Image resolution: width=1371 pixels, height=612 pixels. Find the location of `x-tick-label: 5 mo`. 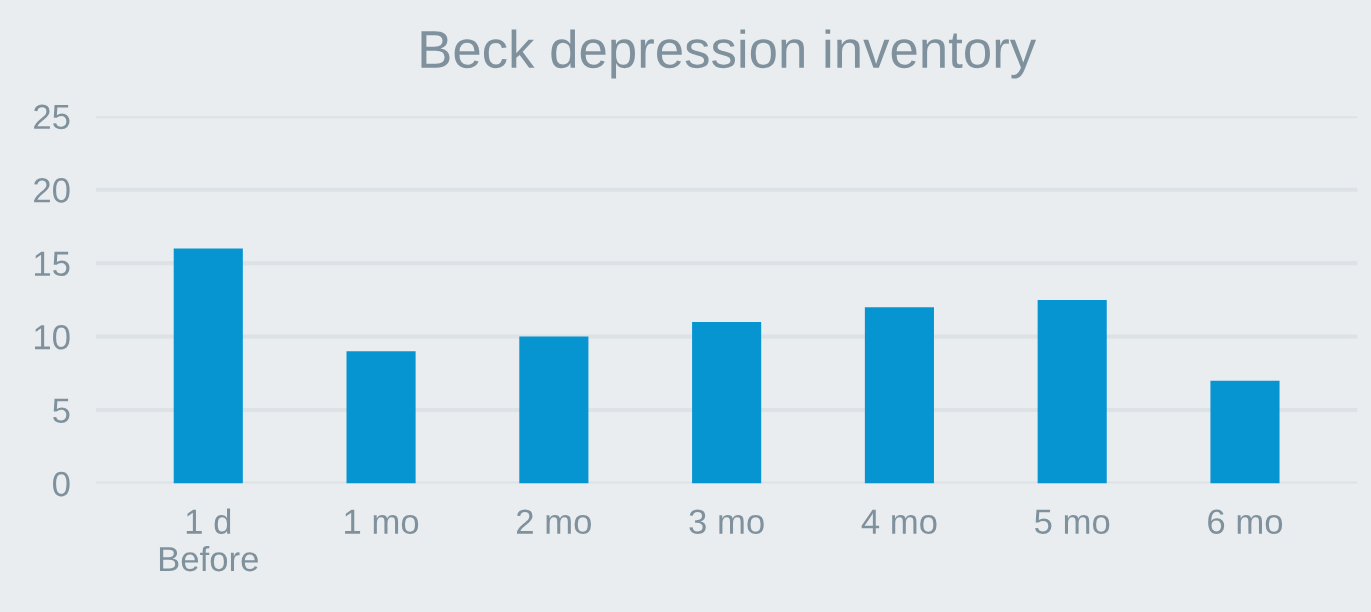

x-tick-label: 5 mo is located at coordinates (1072, 521).